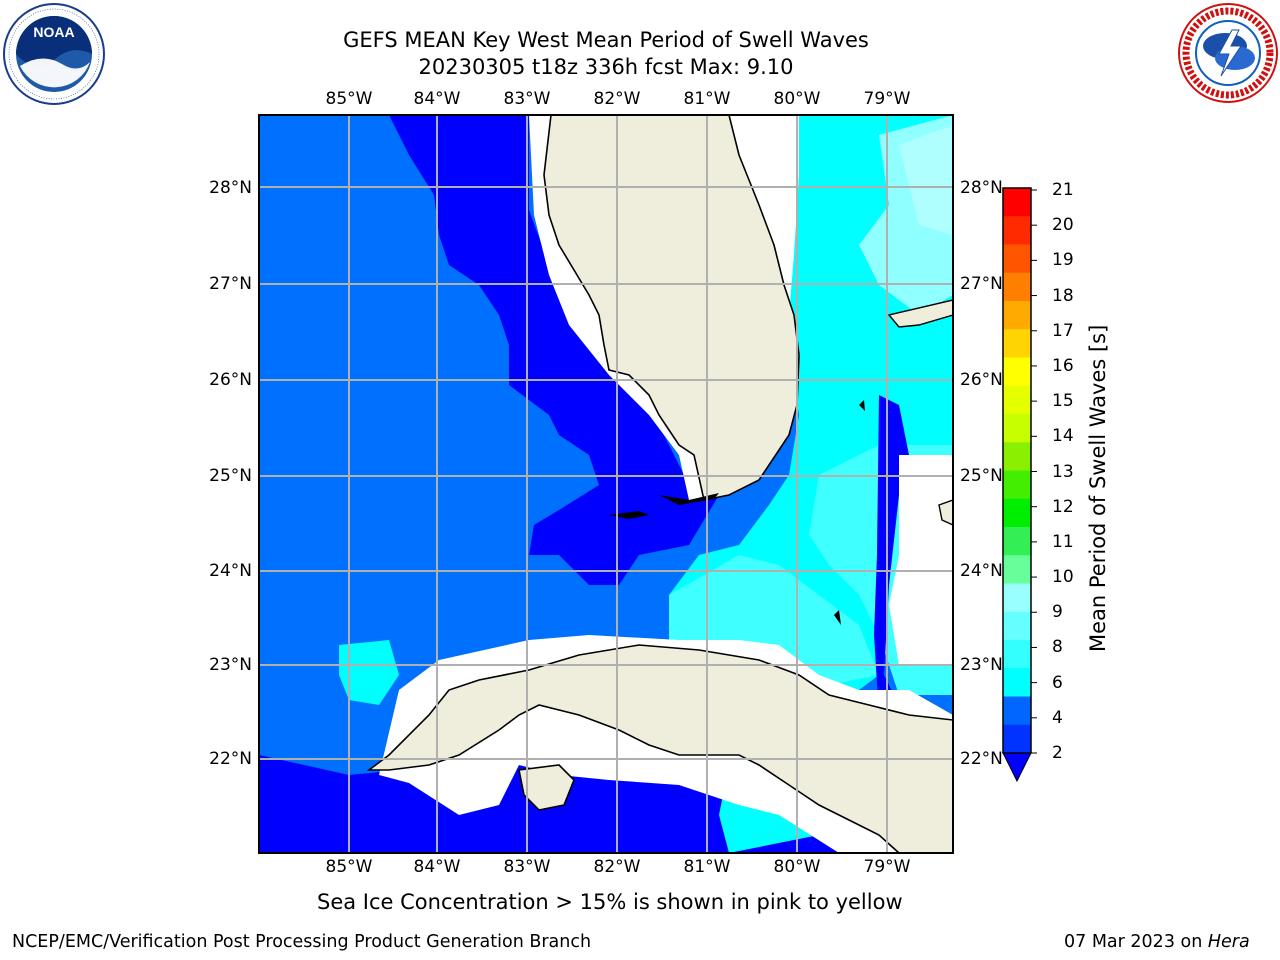 The image size is (1280, 960). Describe the element at coordinates (1063, 401) in the screenshot. I see `colorbar-tick-label: 15` at that location.